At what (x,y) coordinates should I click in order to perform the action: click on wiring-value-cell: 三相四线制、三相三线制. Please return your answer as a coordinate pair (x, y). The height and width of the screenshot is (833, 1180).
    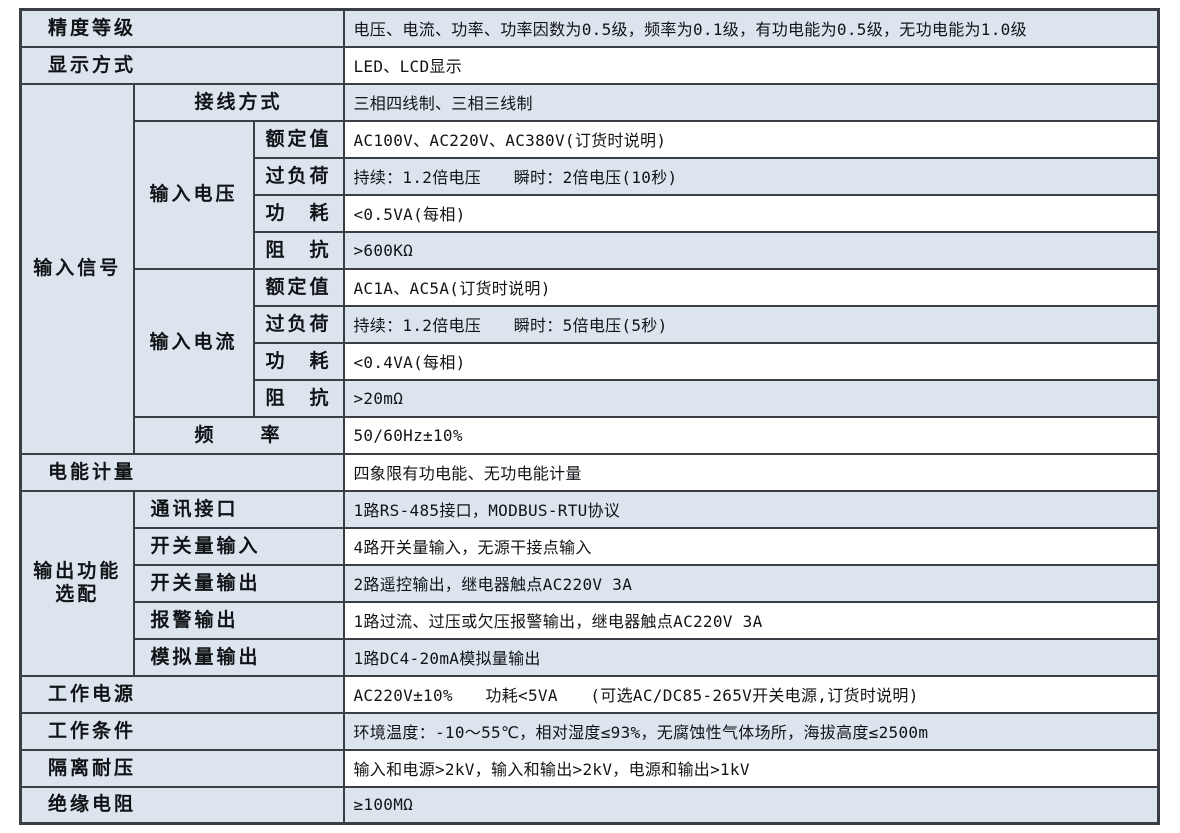
    Looking at the image, I should click on (751, 102).